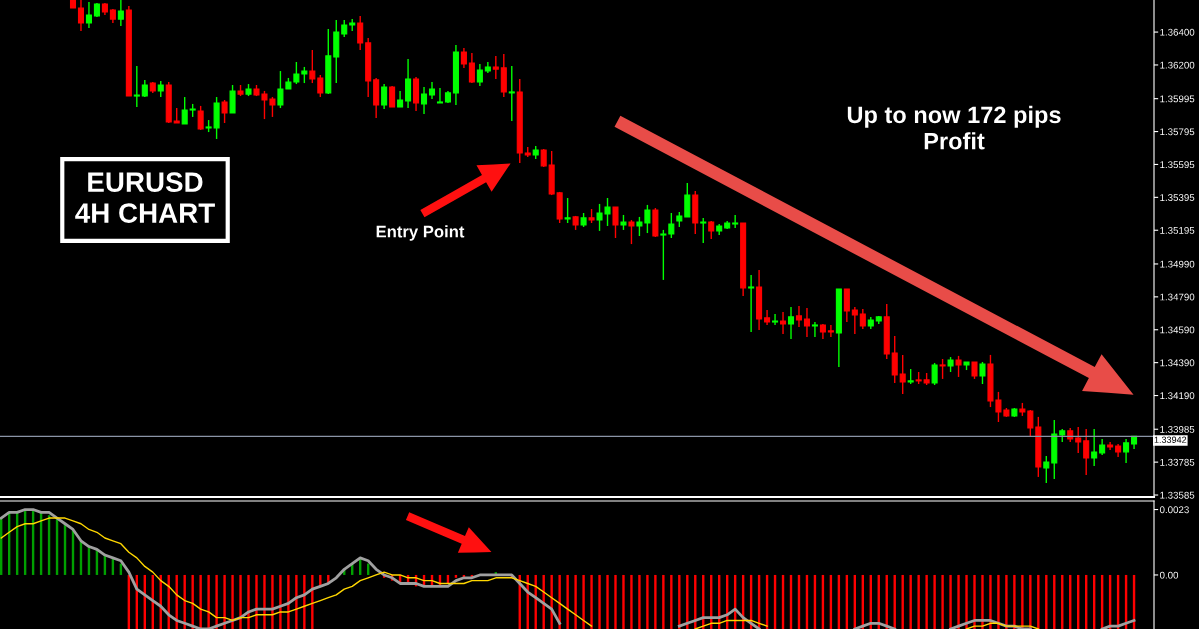 The width and height of the screenshot is (1199, 629). Describe the element at coordinates (1174, 510) in the screenshot. I see `y-tick-label: 0.0023` at that location.